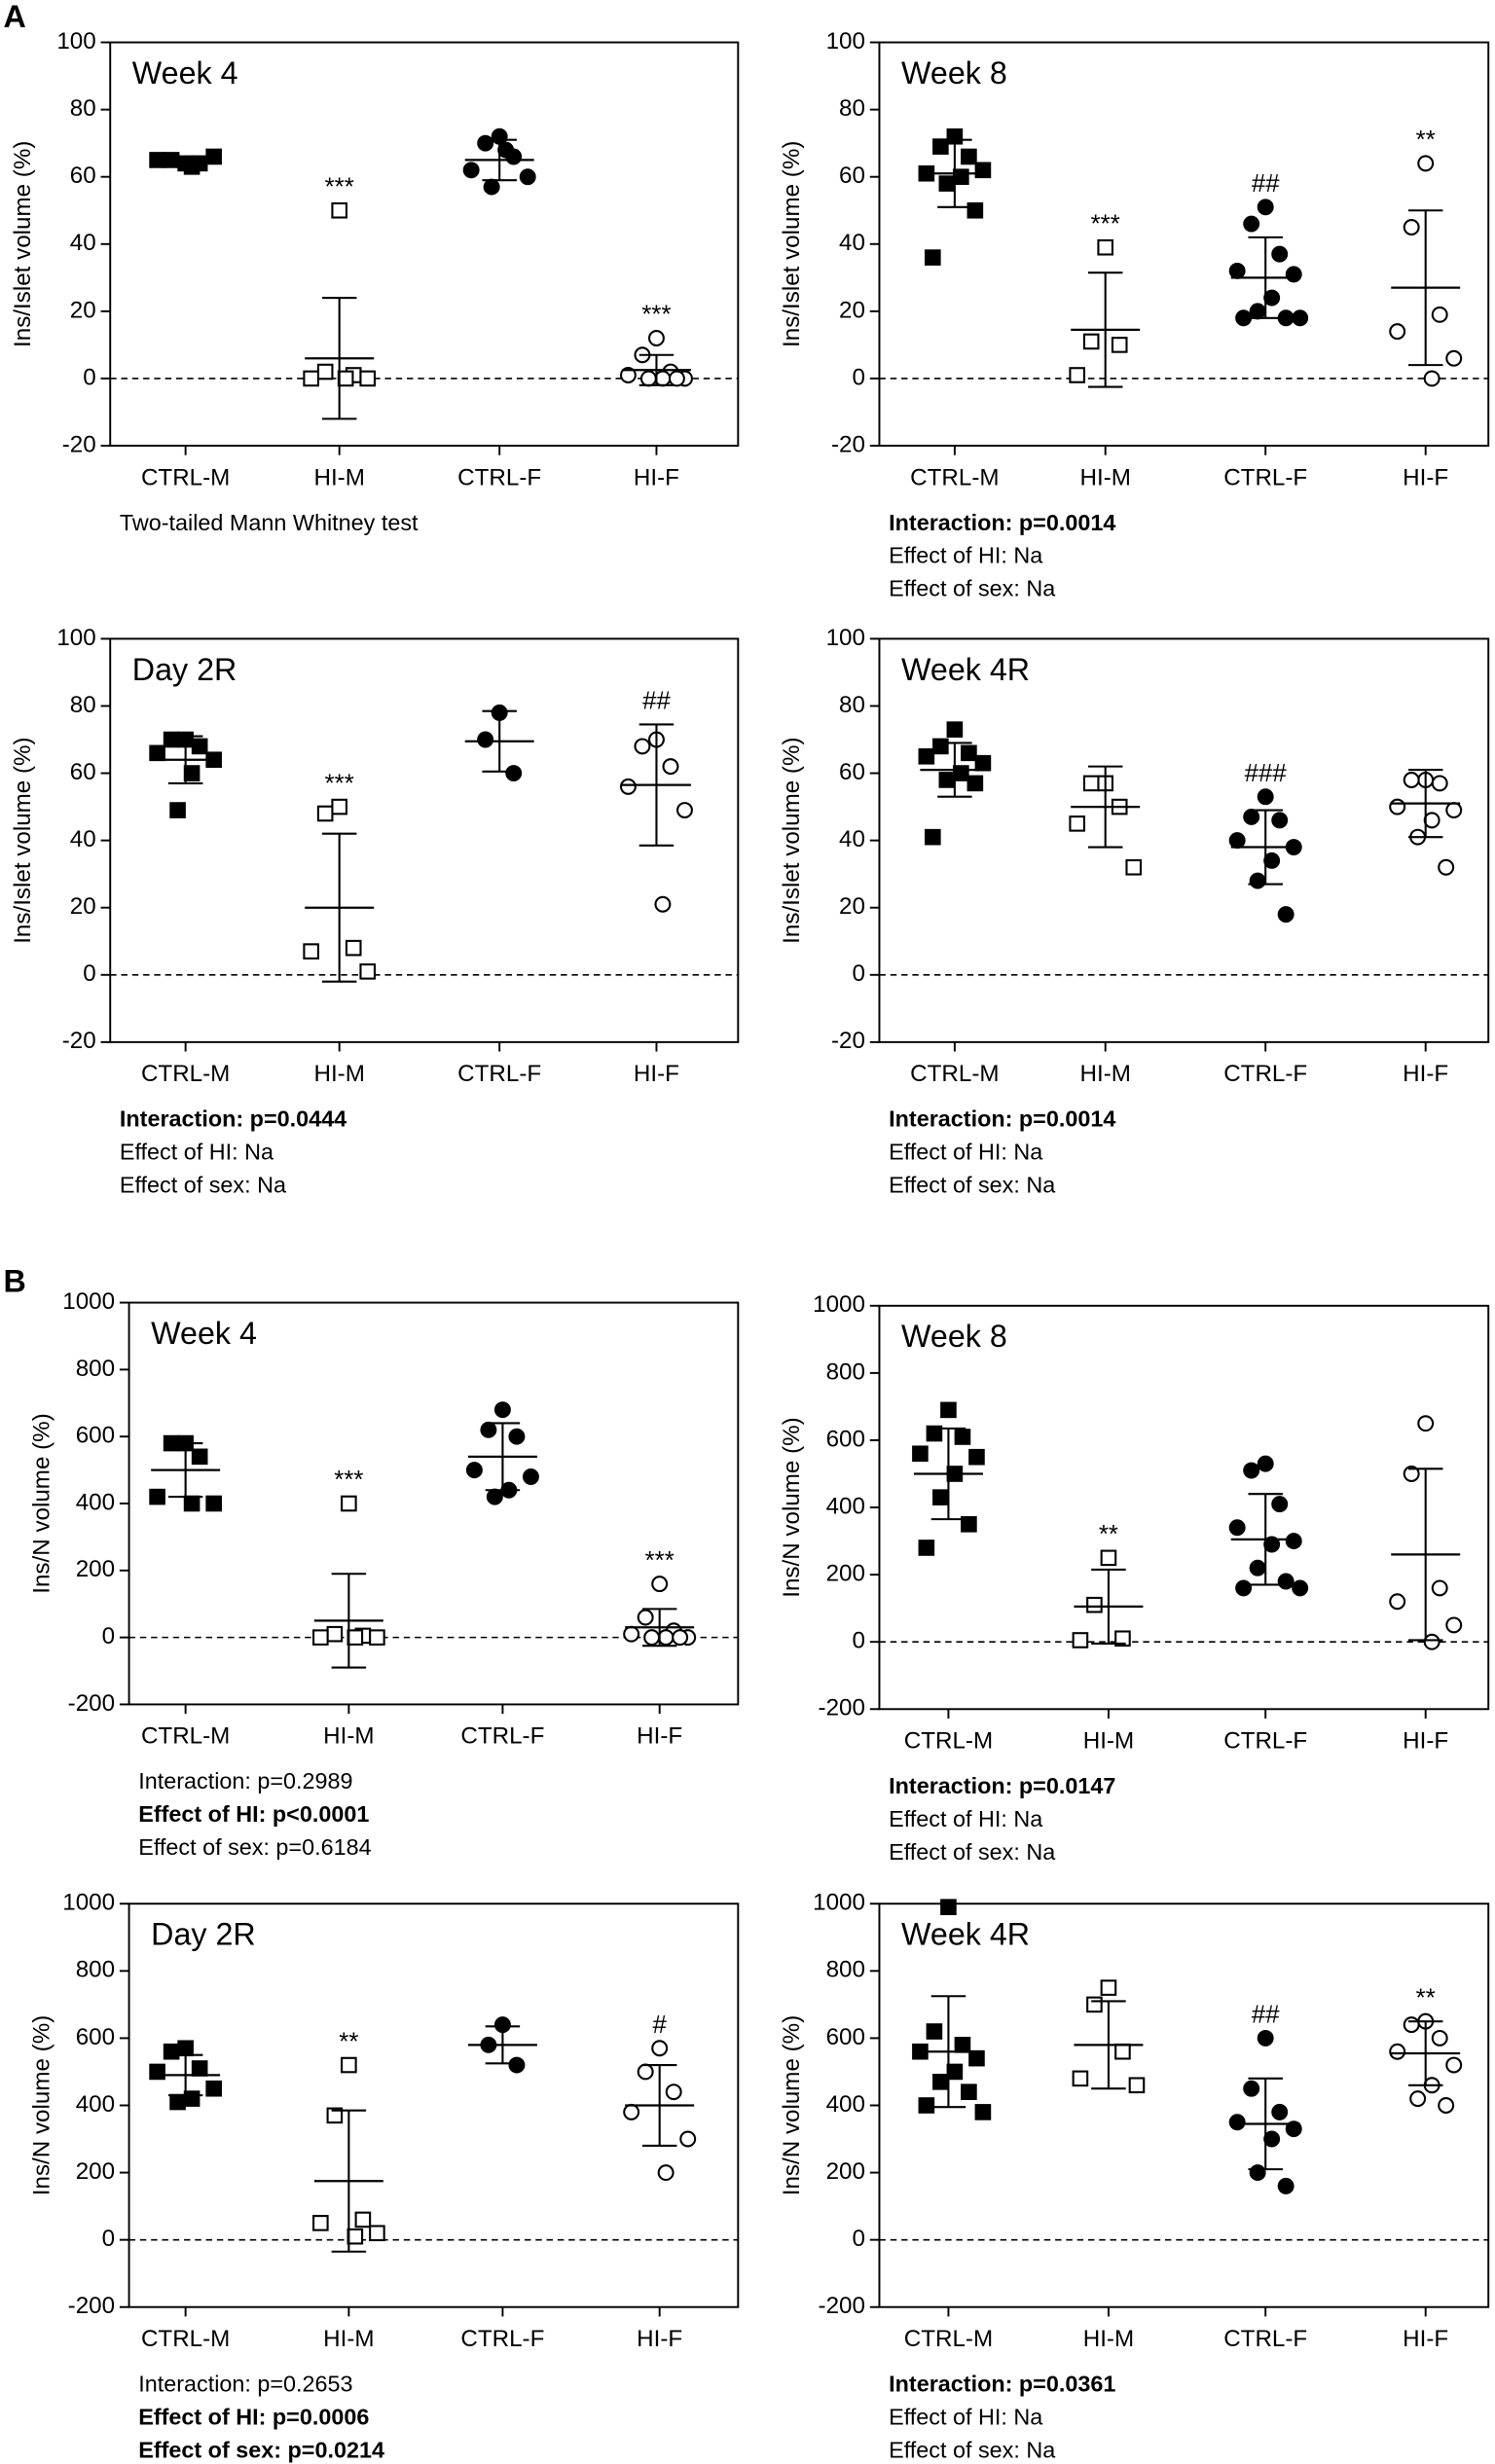 The height and width of the screenshot is (2464, 1495). What do you see at coordinates (261, 2449) in the screenshot?
I see `stat-note: Effect of sex: p=0.0214` at bounding box center [261, 2449].